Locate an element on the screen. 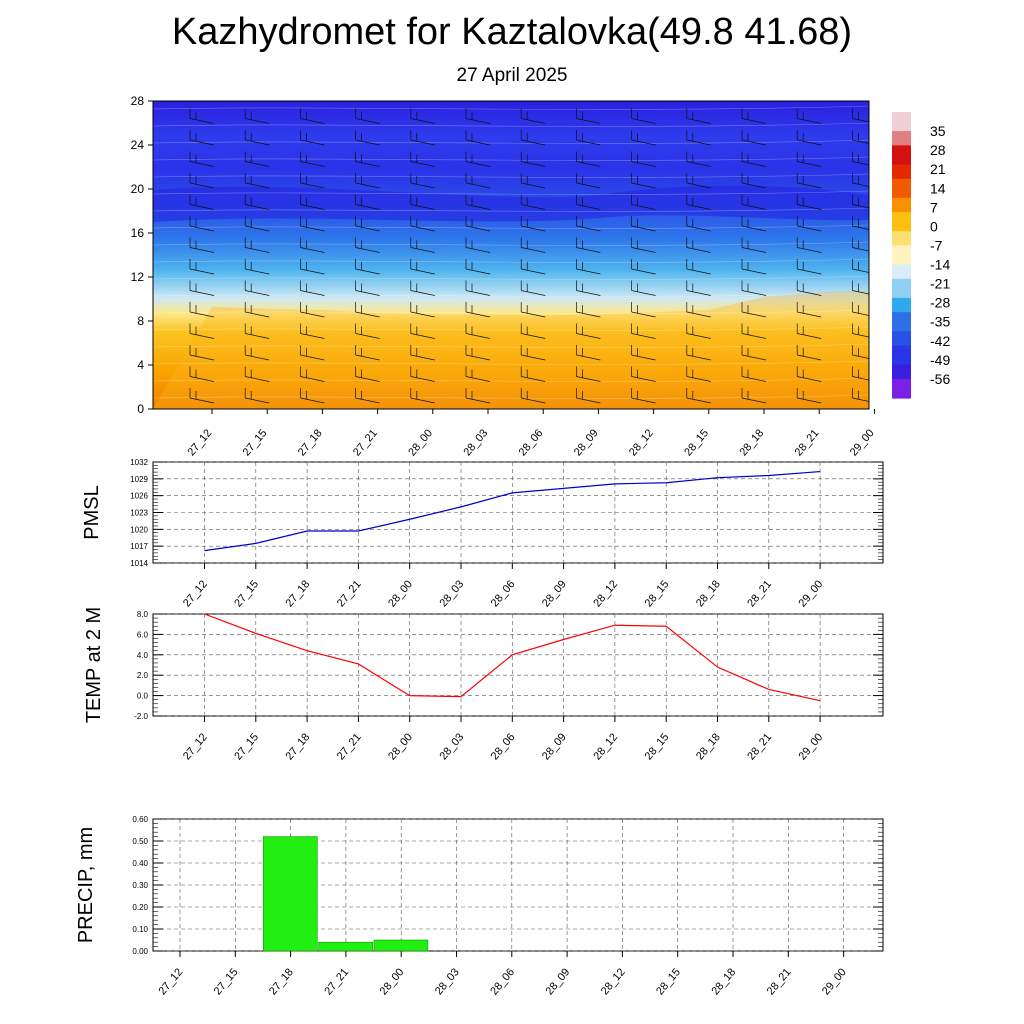 This screenshot has height=1024, width=1024. y-tick-label: 0.40 is located at coordinates (140, 863).